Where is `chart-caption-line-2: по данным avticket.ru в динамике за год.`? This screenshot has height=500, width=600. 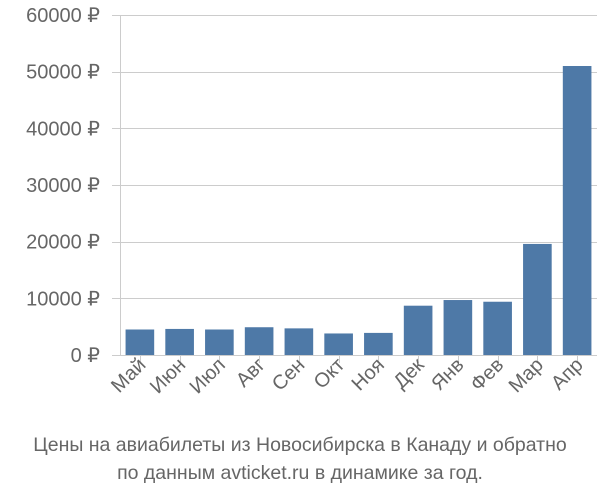
chart-caption-line-2: по данным avticket.ru в динамике за год. is located at coordinates (300, 473).